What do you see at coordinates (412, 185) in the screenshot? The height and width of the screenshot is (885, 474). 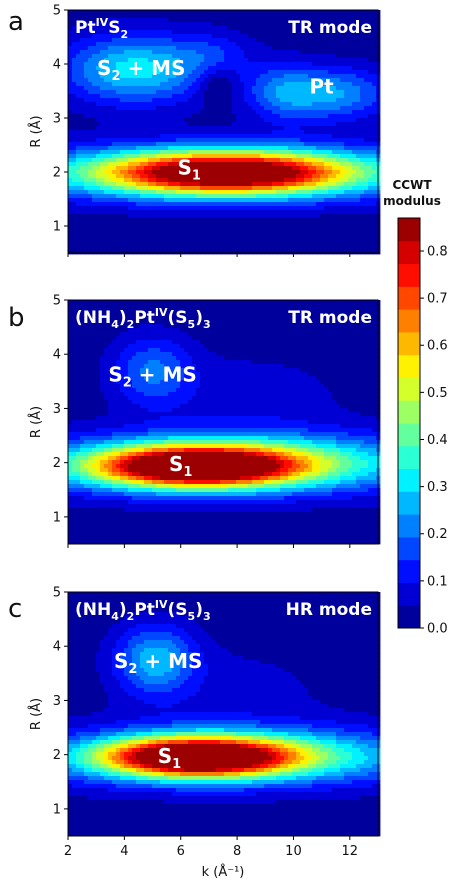 I see `colorbar-title: CCWT` at bounding box center [412, 185].